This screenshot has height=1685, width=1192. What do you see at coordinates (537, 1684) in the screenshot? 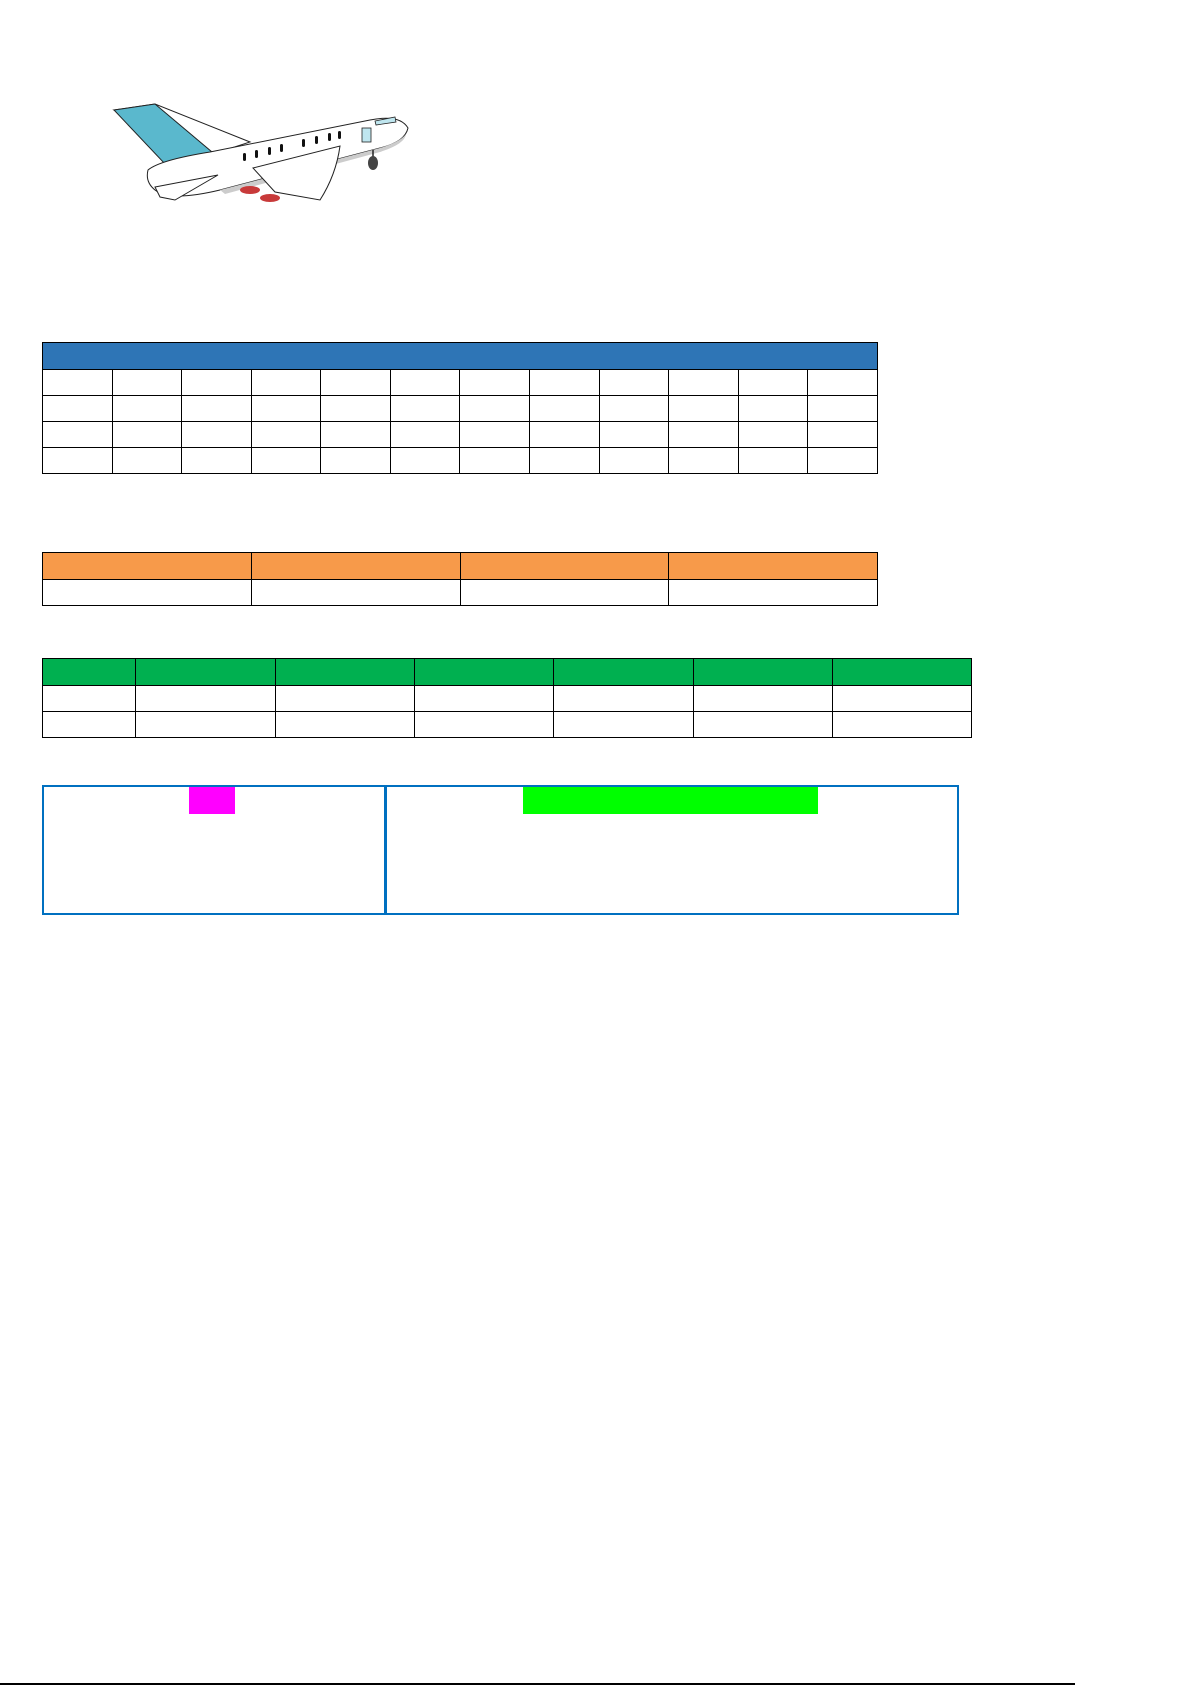
I see `footer-rule` at bounding box center [537, 1684].